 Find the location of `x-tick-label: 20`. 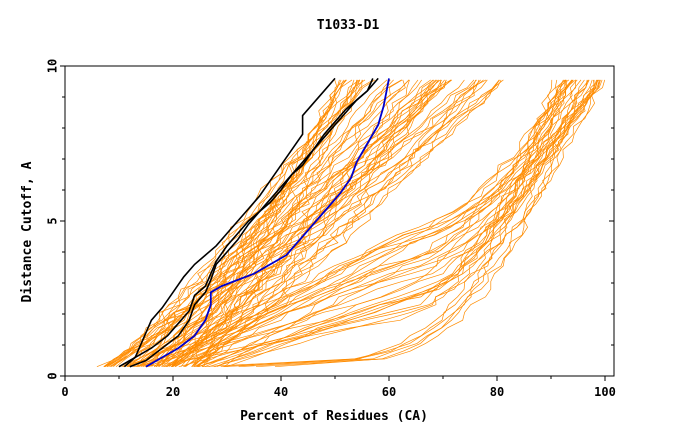

x-tick-label: 20 is located at coordinates (173, 392).